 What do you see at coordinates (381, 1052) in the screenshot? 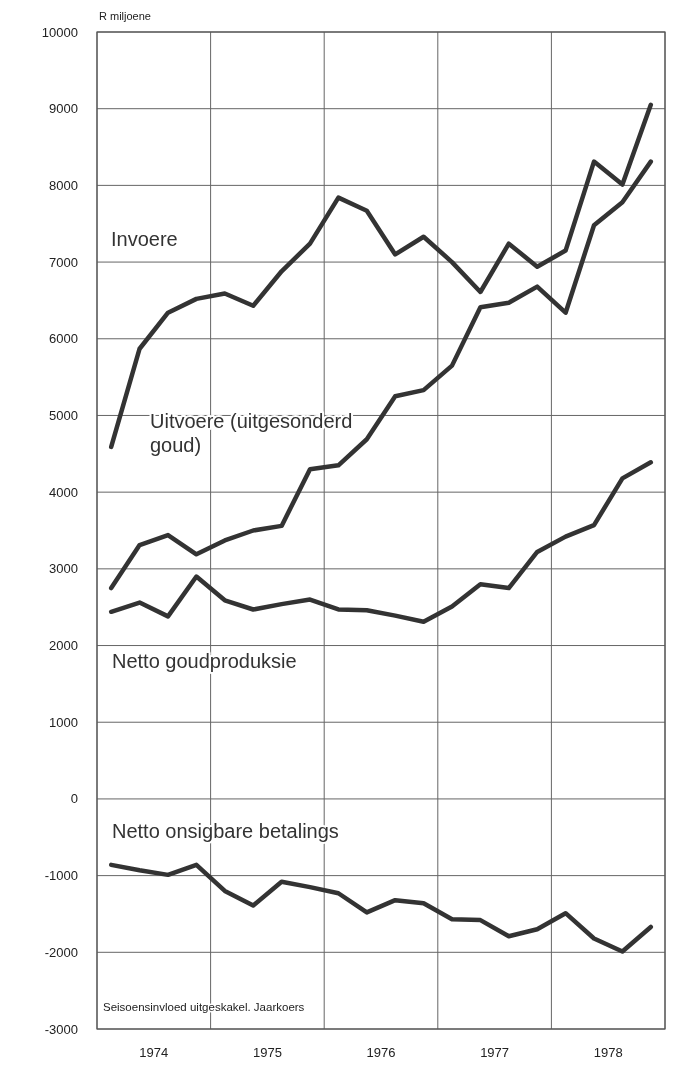
I see `x-tick-label: 1976` at bounding box center [381, 1052].